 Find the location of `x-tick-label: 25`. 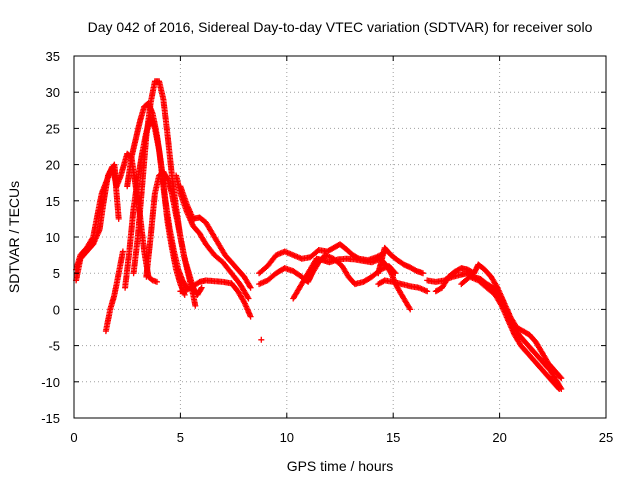

x-tick-label: 25 is located at coordinates (606, 437).